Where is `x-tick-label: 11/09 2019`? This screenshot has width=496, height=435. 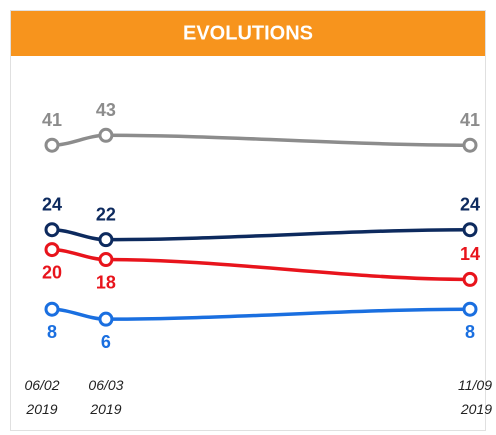 x-tick-label: 11/09 2019 is located at coordinates (475, 397).